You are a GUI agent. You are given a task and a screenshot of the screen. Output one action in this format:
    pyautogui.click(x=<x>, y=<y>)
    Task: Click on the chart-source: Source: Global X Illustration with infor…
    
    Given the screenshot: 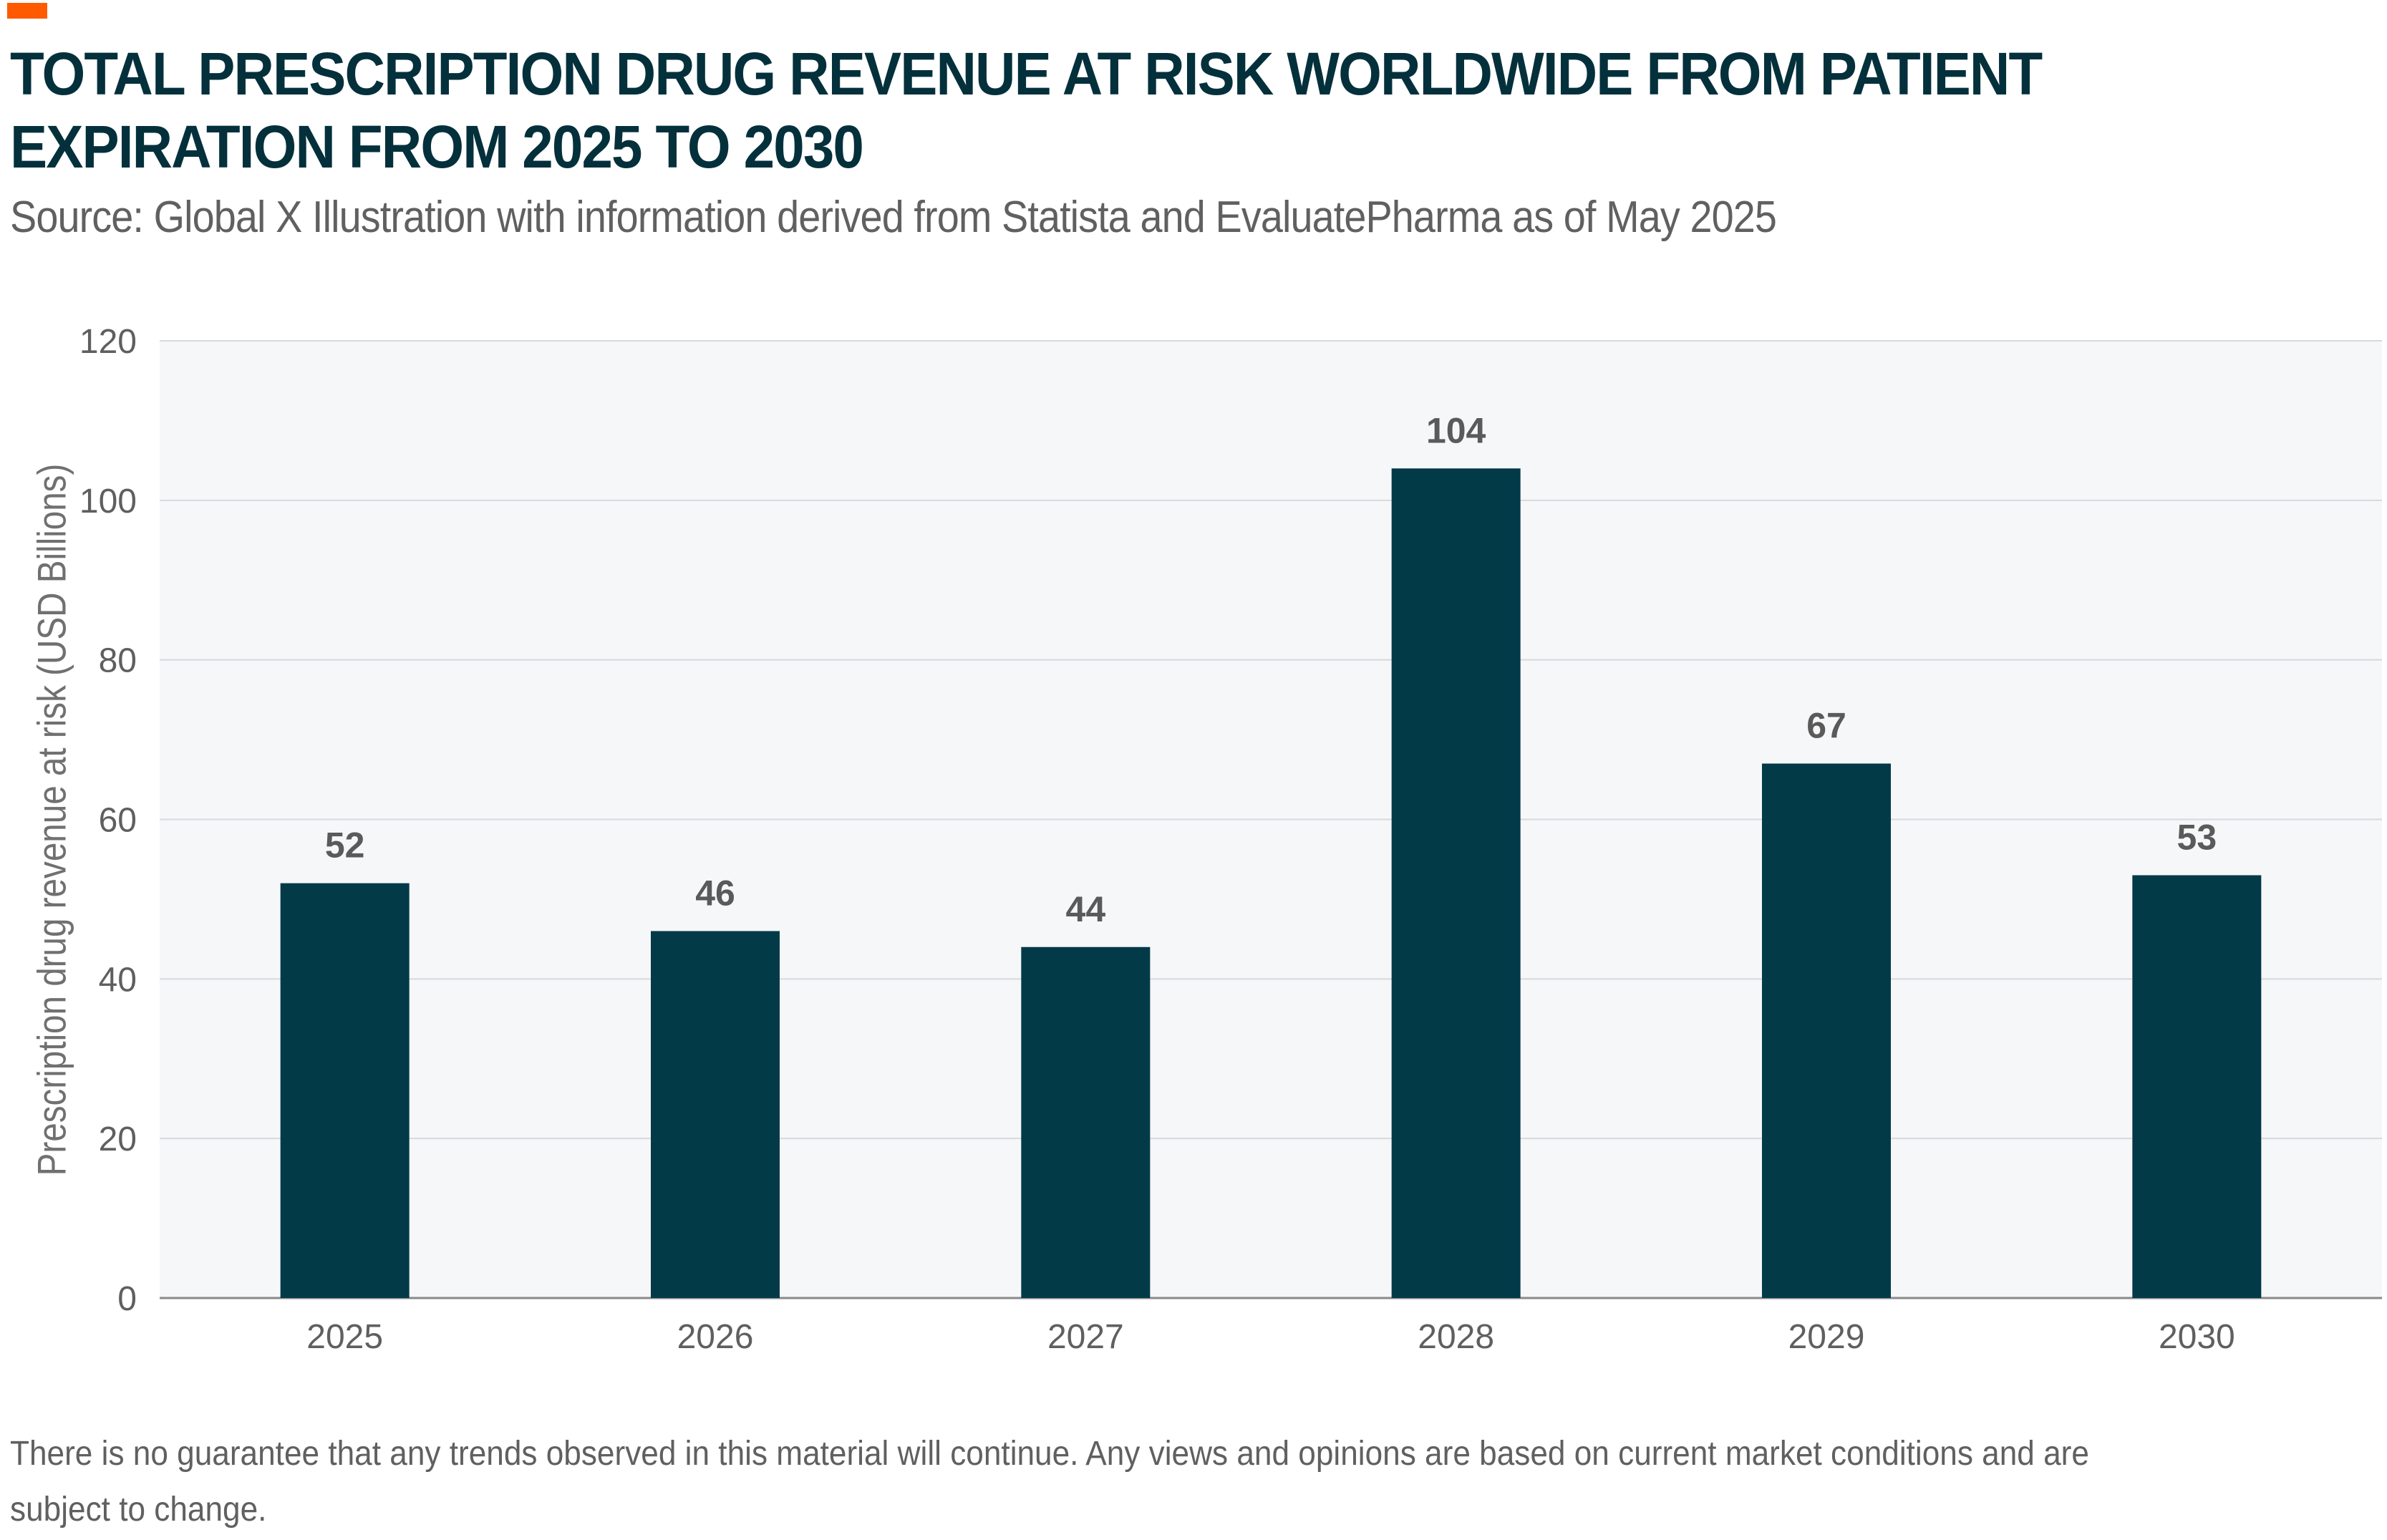 What is the action you would take?
    pyautogui.click(x=893, y=218)
    